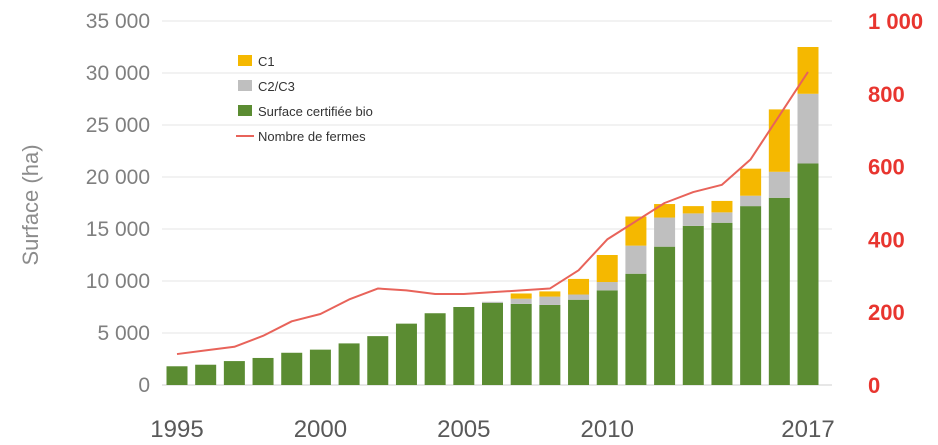 Image resolution: width=938 pixels, height=445 pixels. Describe the element at coordinates (722, 303) in the screenshot. I see `bar-surface-certifi-e-bio-2014` at that location.